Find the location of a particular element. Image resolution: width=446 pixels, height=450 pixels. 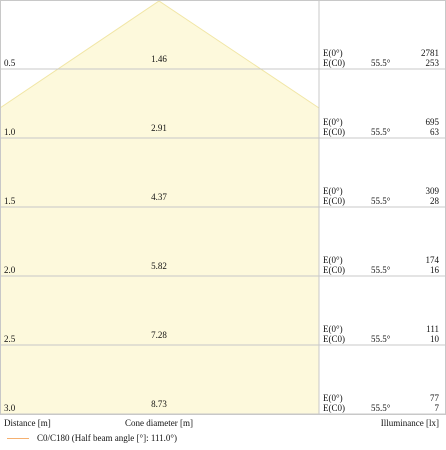

legend: C0/C180 (Half beam angle [°]: 111.0°) is located at coordinates (223, 438).